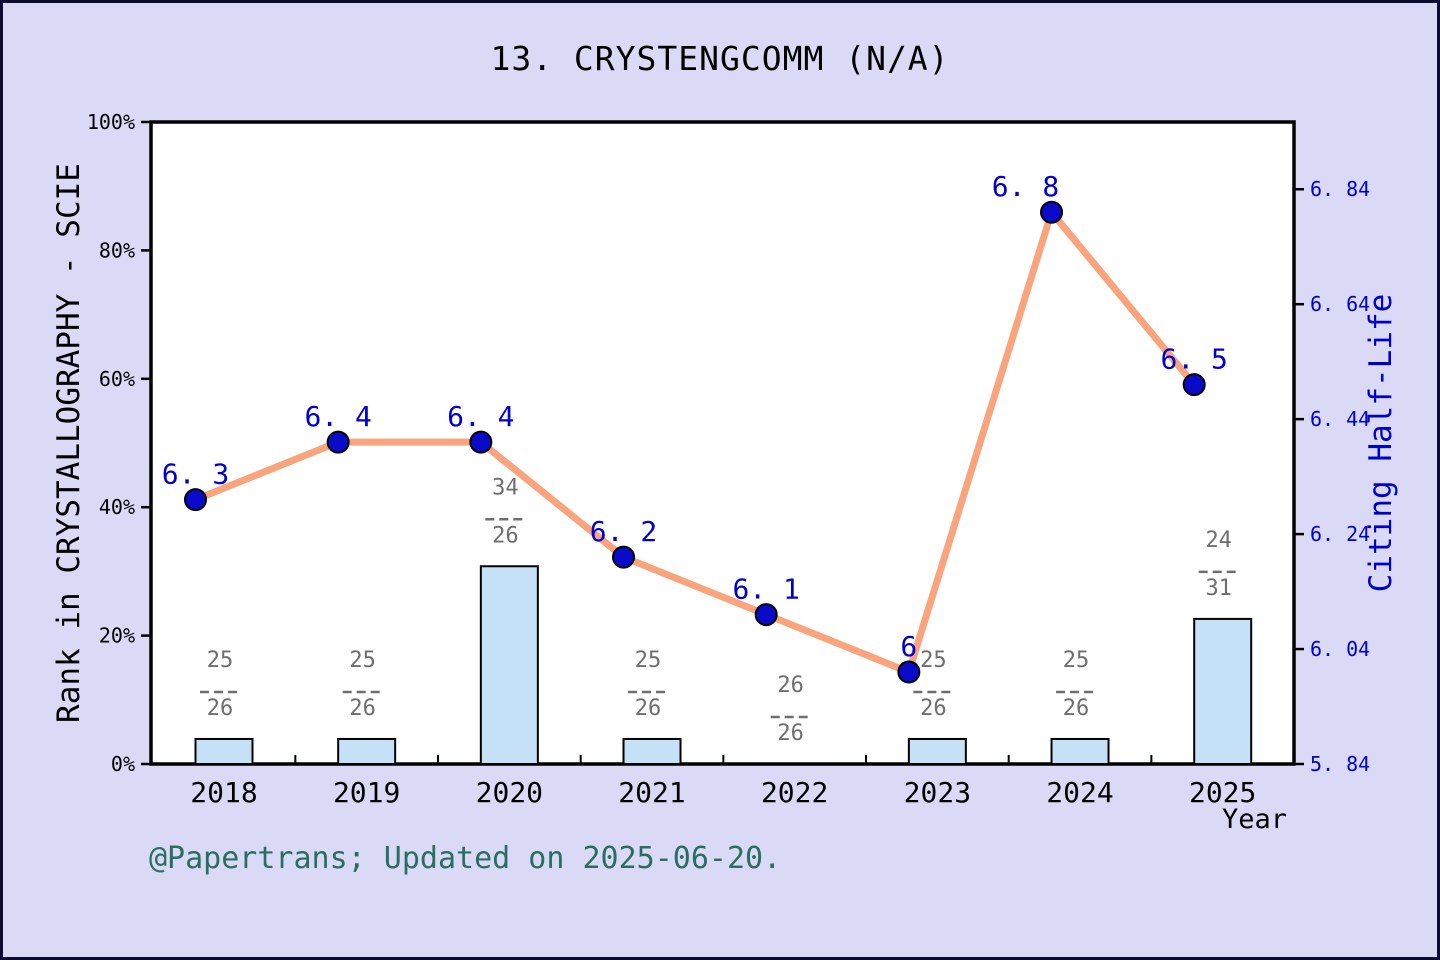  What do you see at coordinates (465, 858) in the screenshot?
I see `attribution-text: @Papertrans; Updated on 2025-06-20.` at bounding box center [465, 858].